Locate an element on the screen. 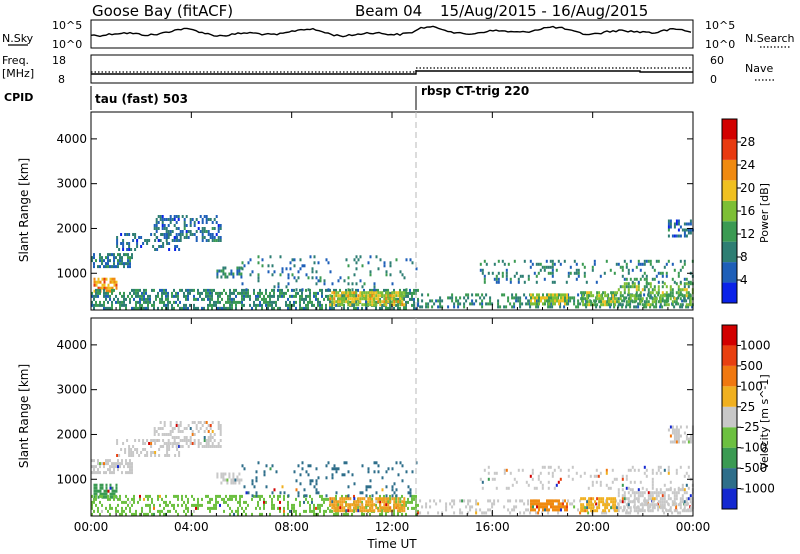 Image resolution: width=800 pixels, height=554 pixels. x-tick-label-1: 04:00 is located at coordinates (191, 527).